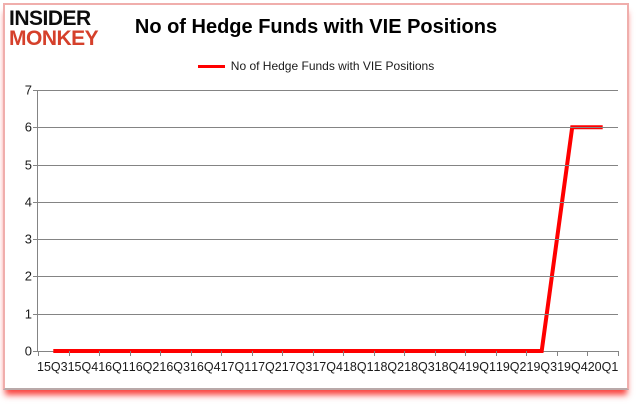  Describe the element at coordinates (266, 367) in the screenshot. I see `x-axis-label-17Q2: 17Q2` at that location.